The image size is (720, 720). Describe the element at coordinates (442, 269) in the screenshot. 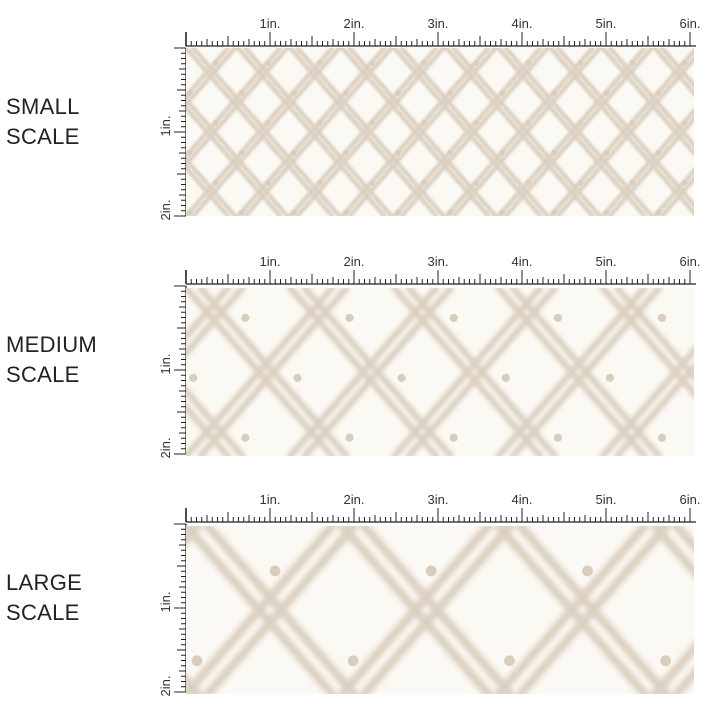

I see `horizontal-ruler-medium: 1in. 2in. 3in. 4in. 5in. 6in.` at that location.